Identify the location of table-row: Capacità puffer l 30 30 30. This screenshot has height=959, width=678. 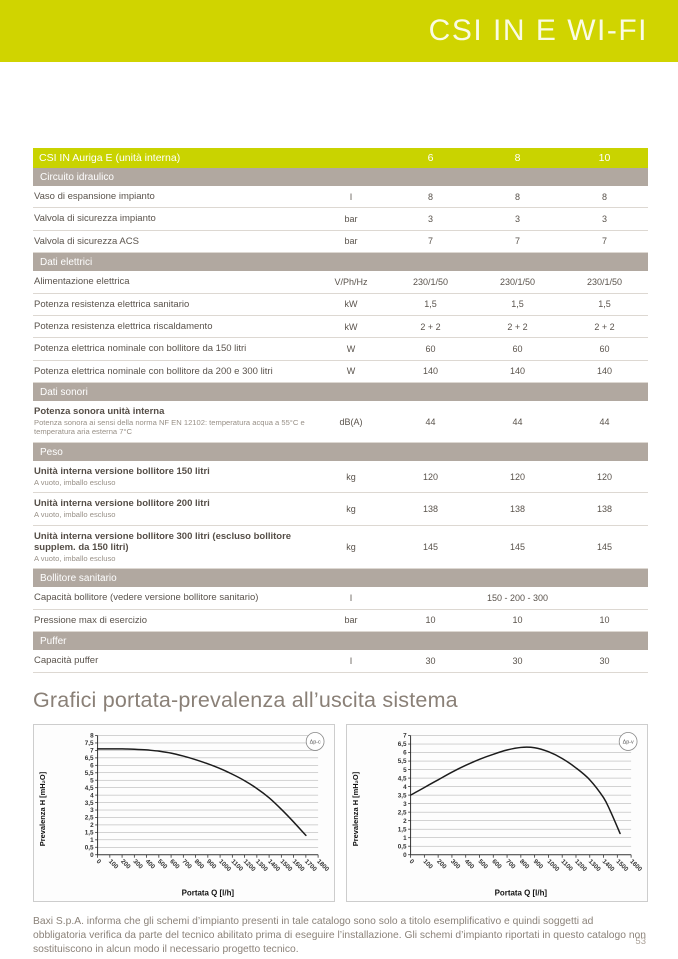
(340, 661).